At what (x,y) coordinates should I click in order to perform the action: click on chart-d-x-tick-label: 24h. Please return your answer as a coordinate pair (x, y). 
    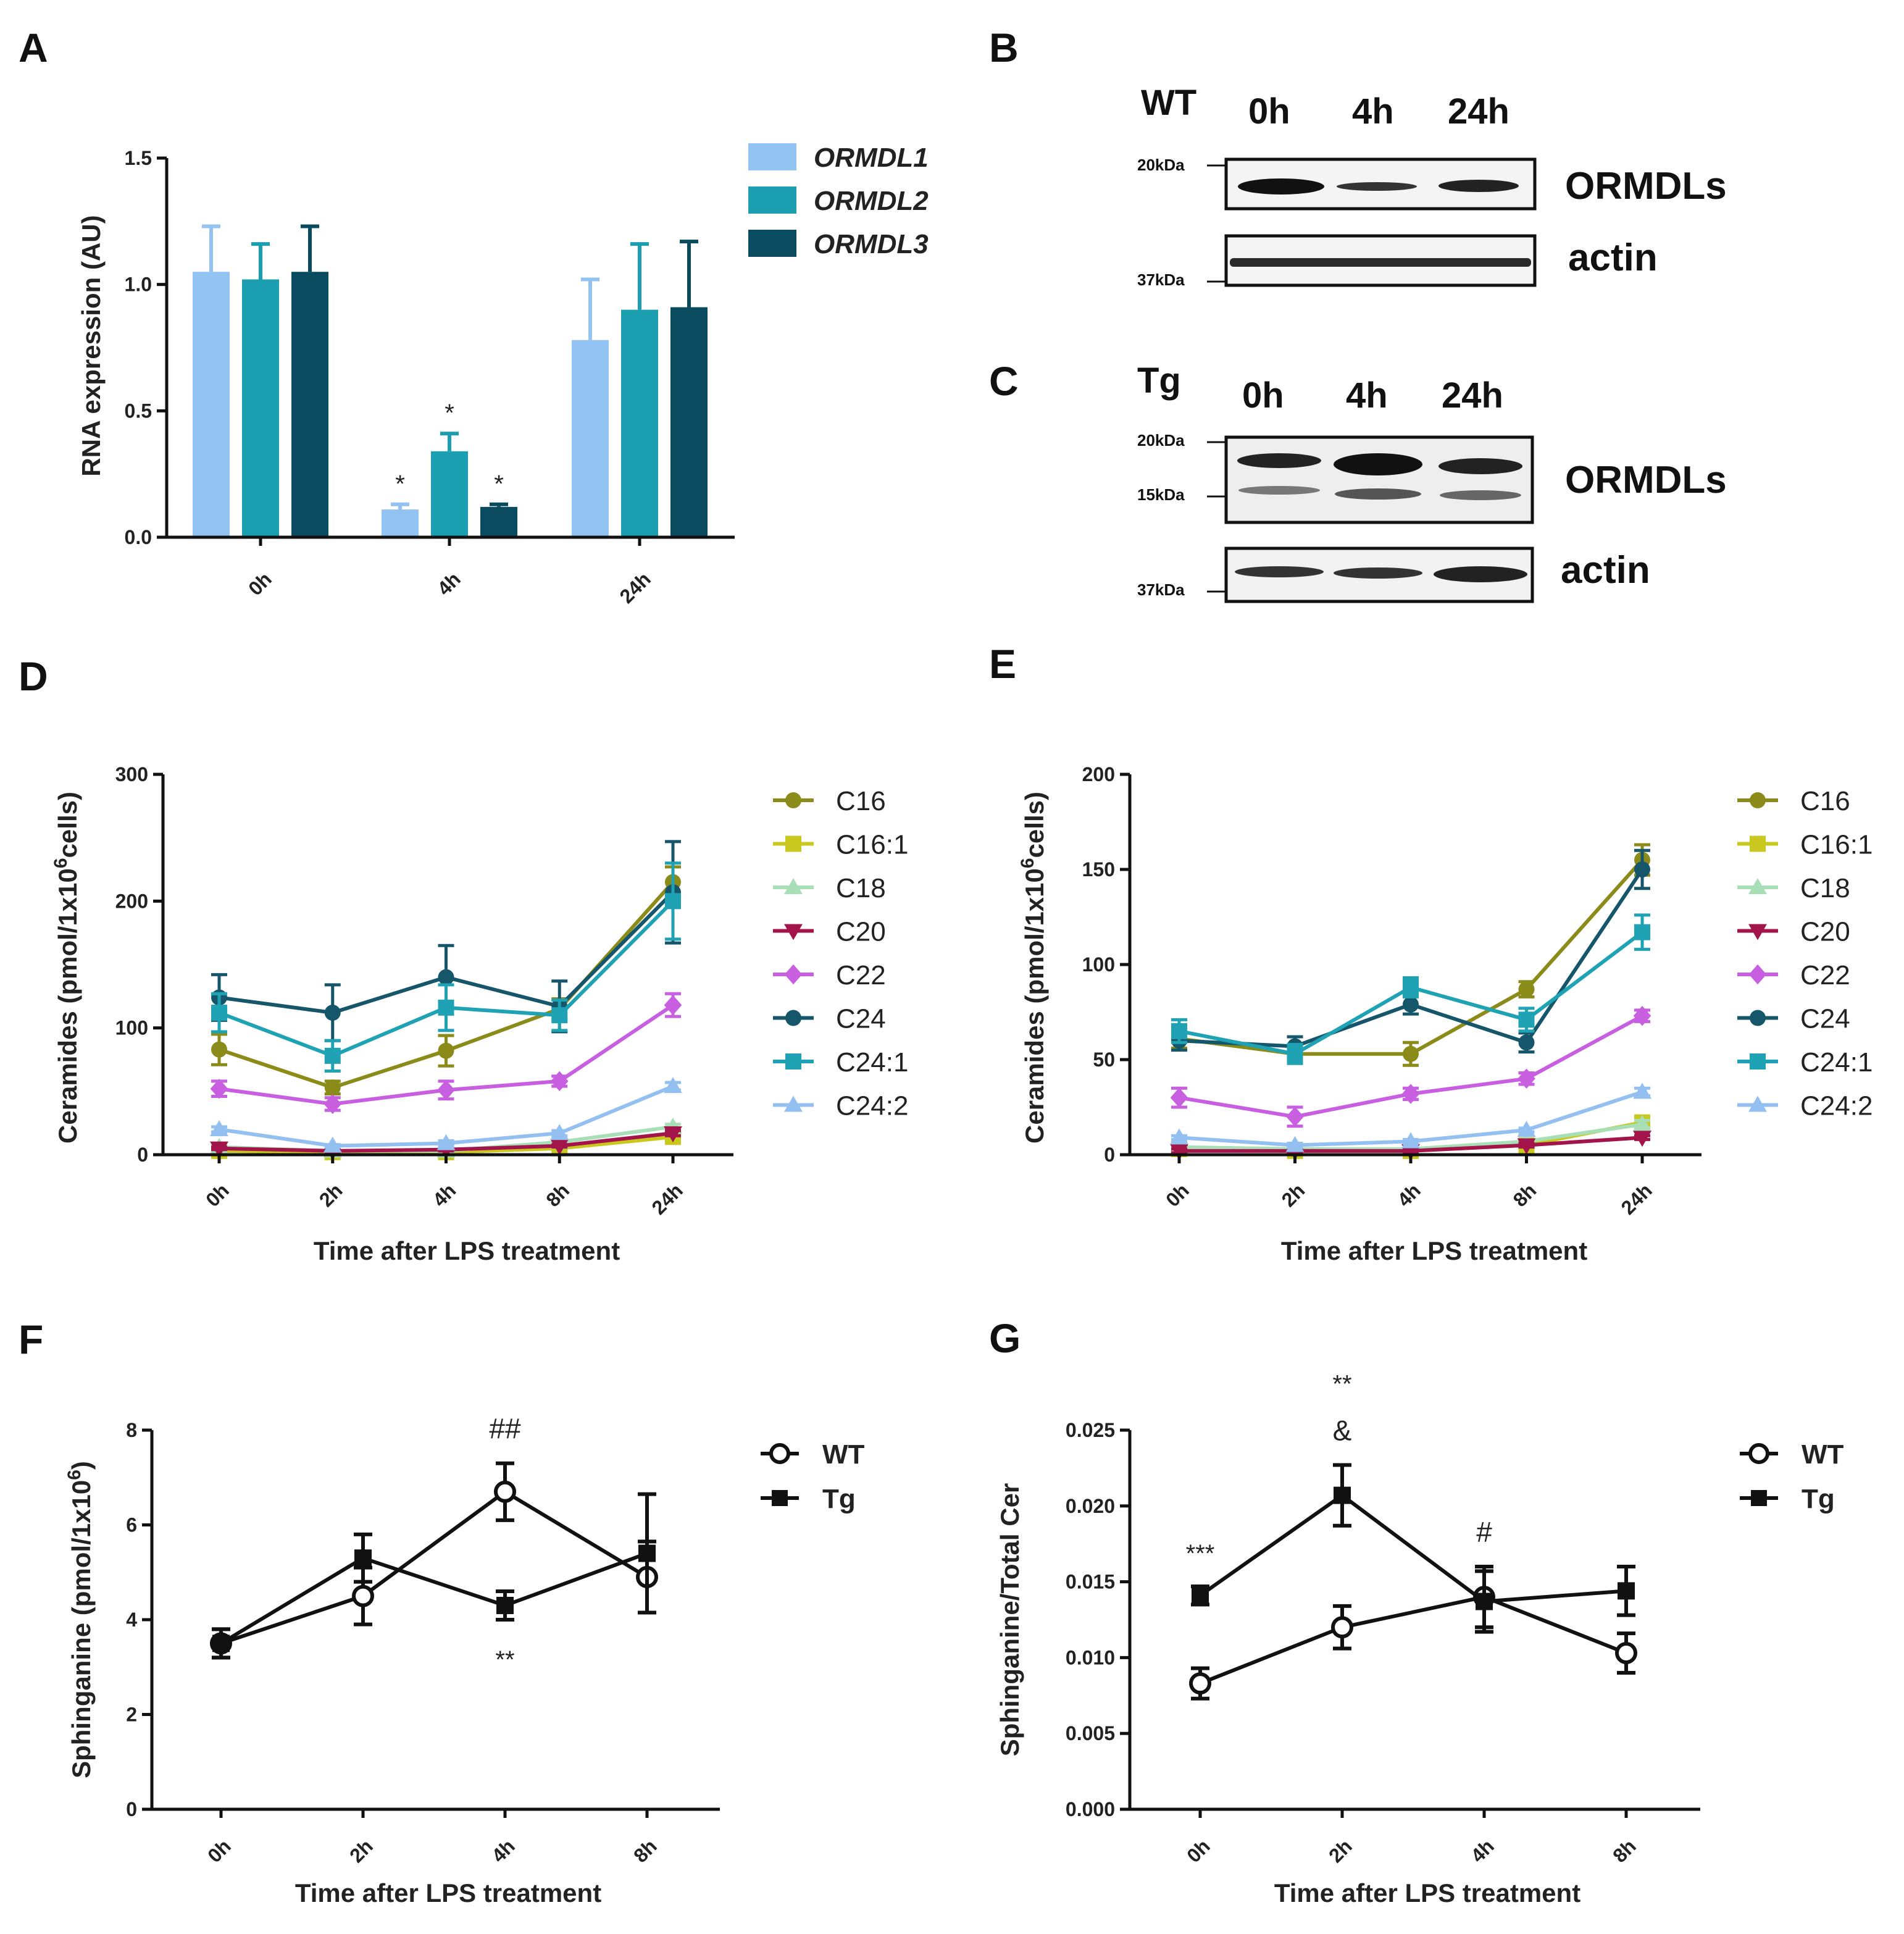
    Looking at the image, I should click on (668, 1198).